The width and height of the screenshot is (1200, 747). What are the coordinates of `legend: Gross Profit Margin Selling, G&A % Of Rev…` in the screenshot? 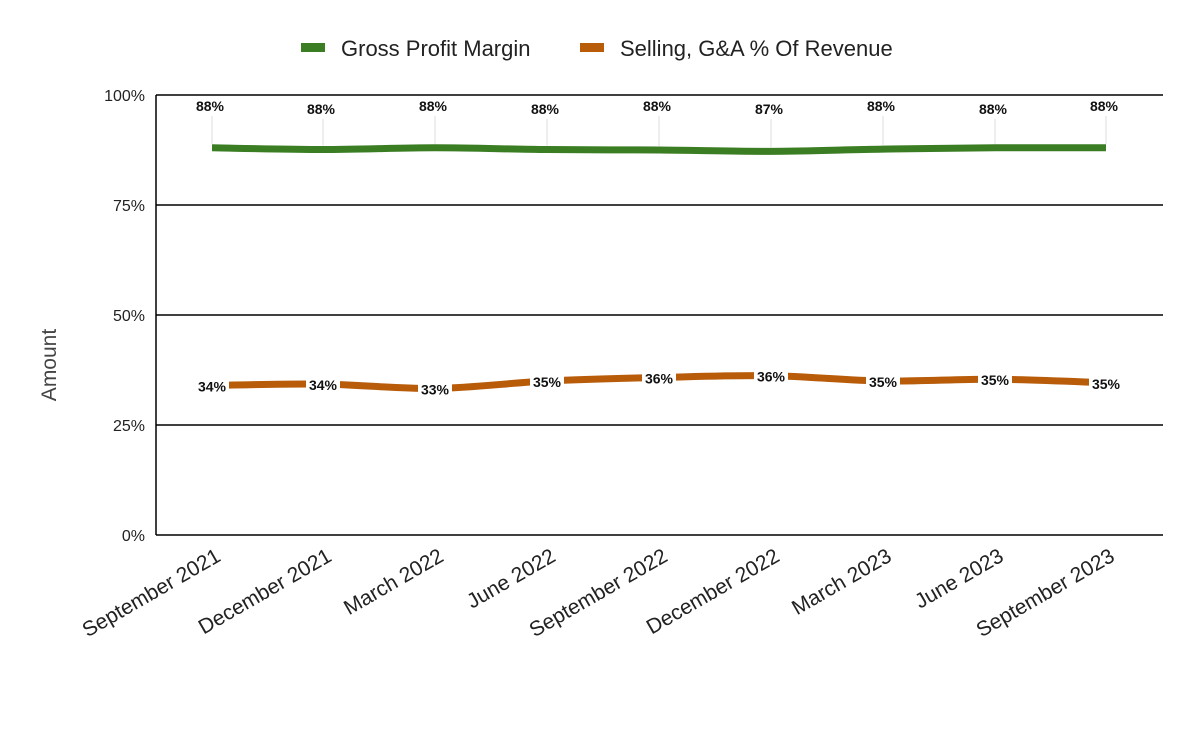 It's located at (597, 48).